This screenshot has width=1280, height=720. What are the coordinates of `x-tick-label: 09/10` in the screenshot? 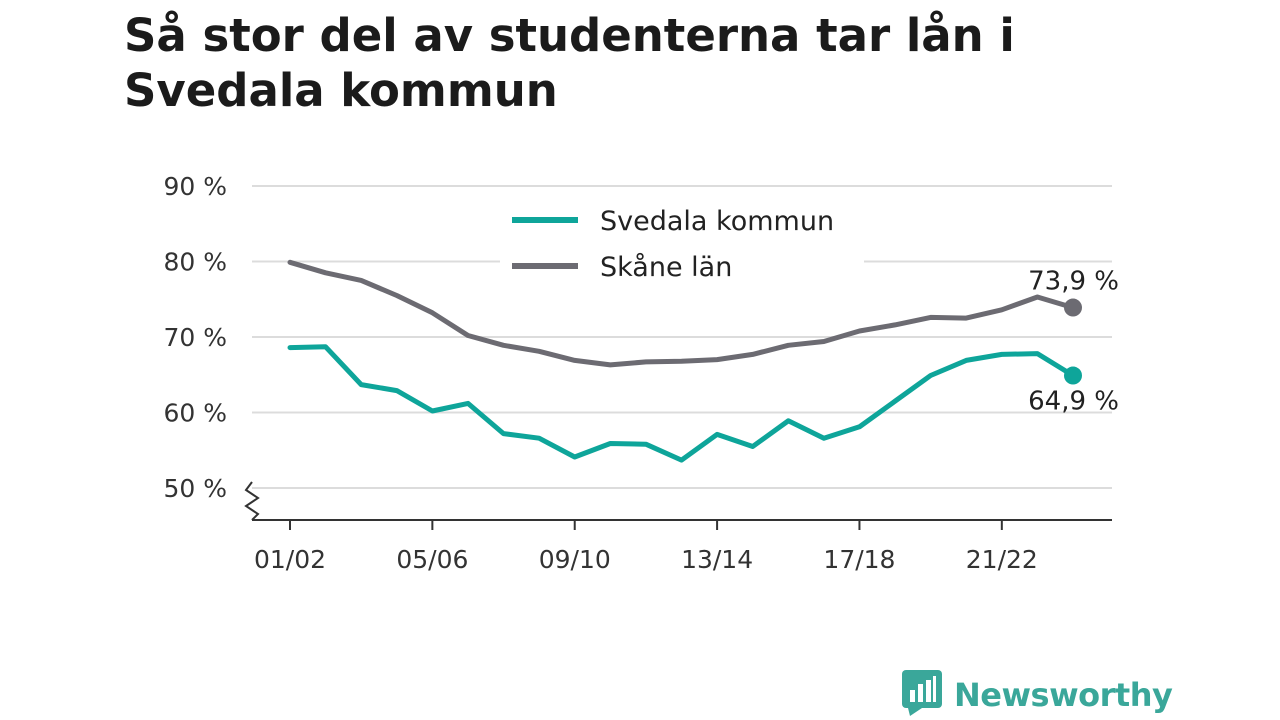 It's located at (575, 559).